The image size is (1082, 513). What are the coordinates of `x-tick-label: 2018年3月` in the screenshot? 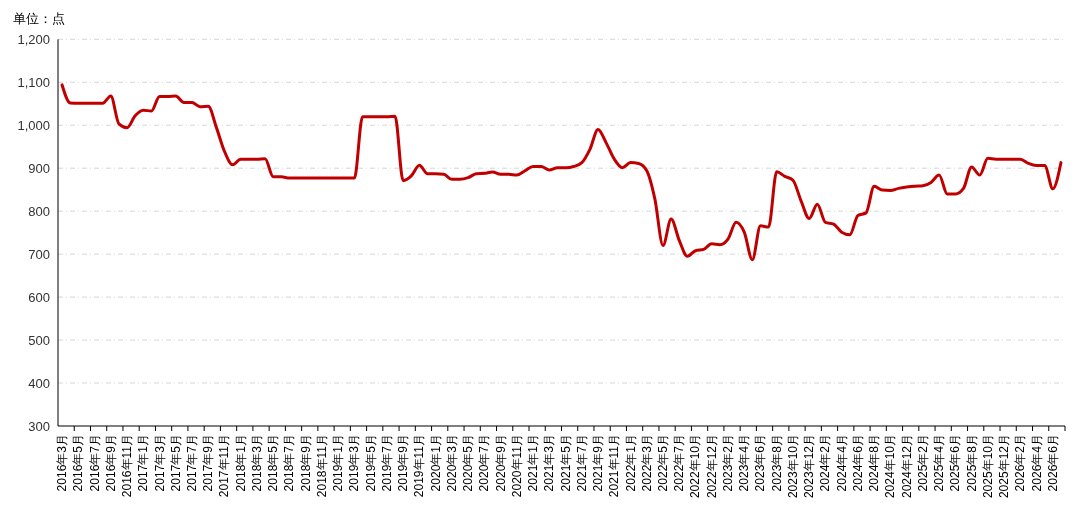 It's located at (256, 463).